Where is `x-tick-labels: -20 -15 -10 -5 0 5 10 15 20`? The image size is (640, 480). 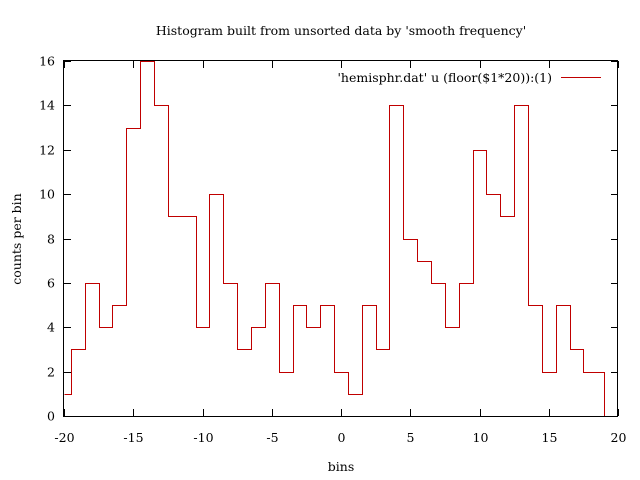 x-tick-labels: -20 -15 -10 -5 0 5 10 15 20 is located at coordinates (340, 437).